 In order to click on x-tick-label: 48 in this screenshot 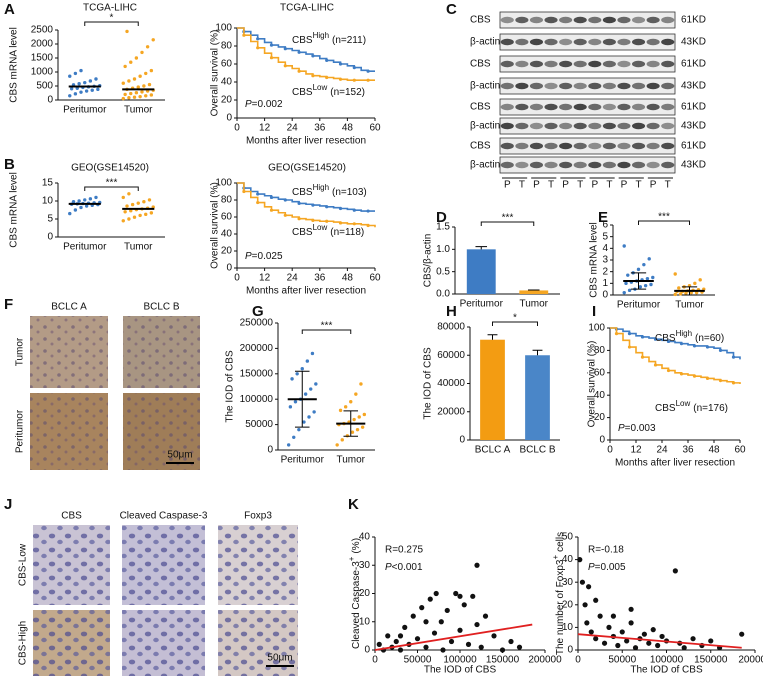, I will do `click(714, 450)`.